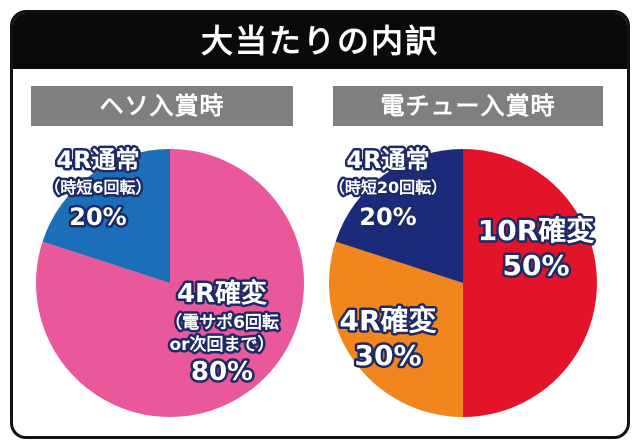 The height and width of the screenshot is (447, 640). I want to click on pie-1-slice-0-label-line-1: 50%, so click(535, 265).